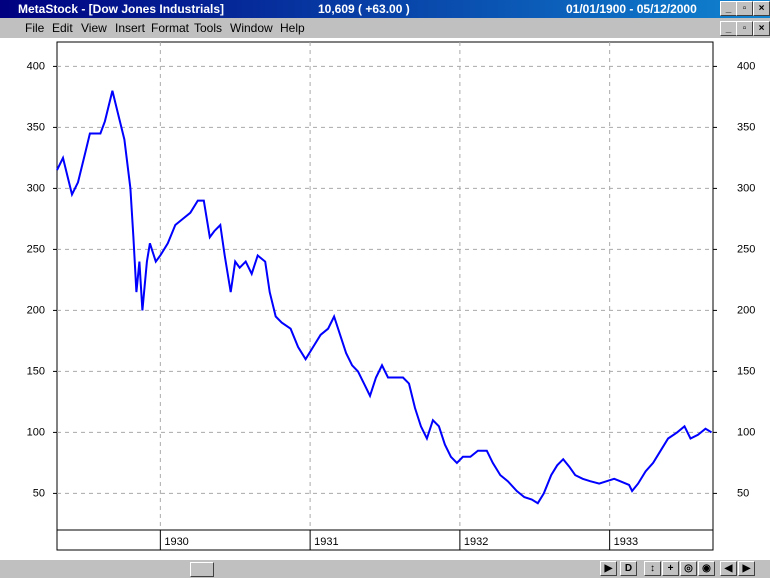 The width and height of the screenshot is (770, 578). Describe the element at coordinates (761, 8) in the screenshot. I see `close-button: ×` at that location.